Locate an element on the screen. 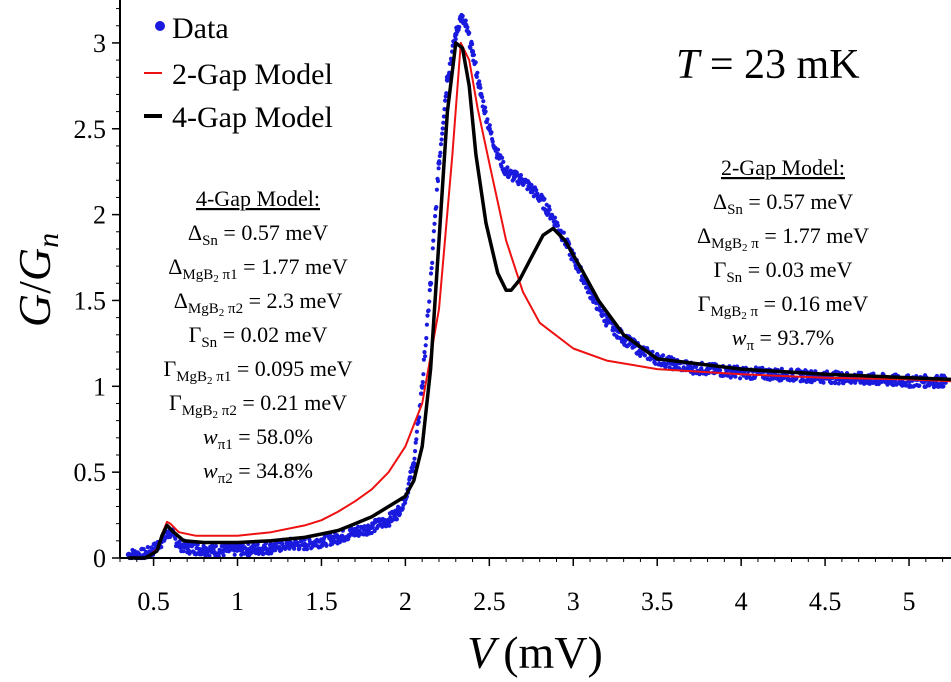 Image resolution: width=951 pixels, height=682 pixels. x-tick-label: 0.5 is located at coordinates (153, 601).